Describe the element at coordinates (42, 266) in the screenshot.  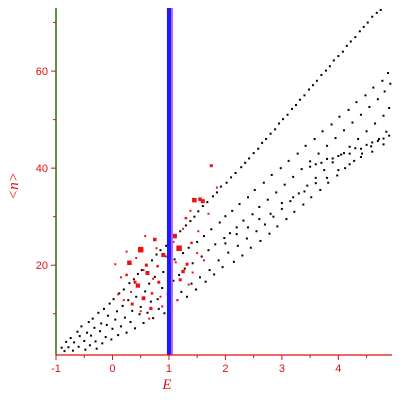
I see `y-tick-label: 20` at that location.